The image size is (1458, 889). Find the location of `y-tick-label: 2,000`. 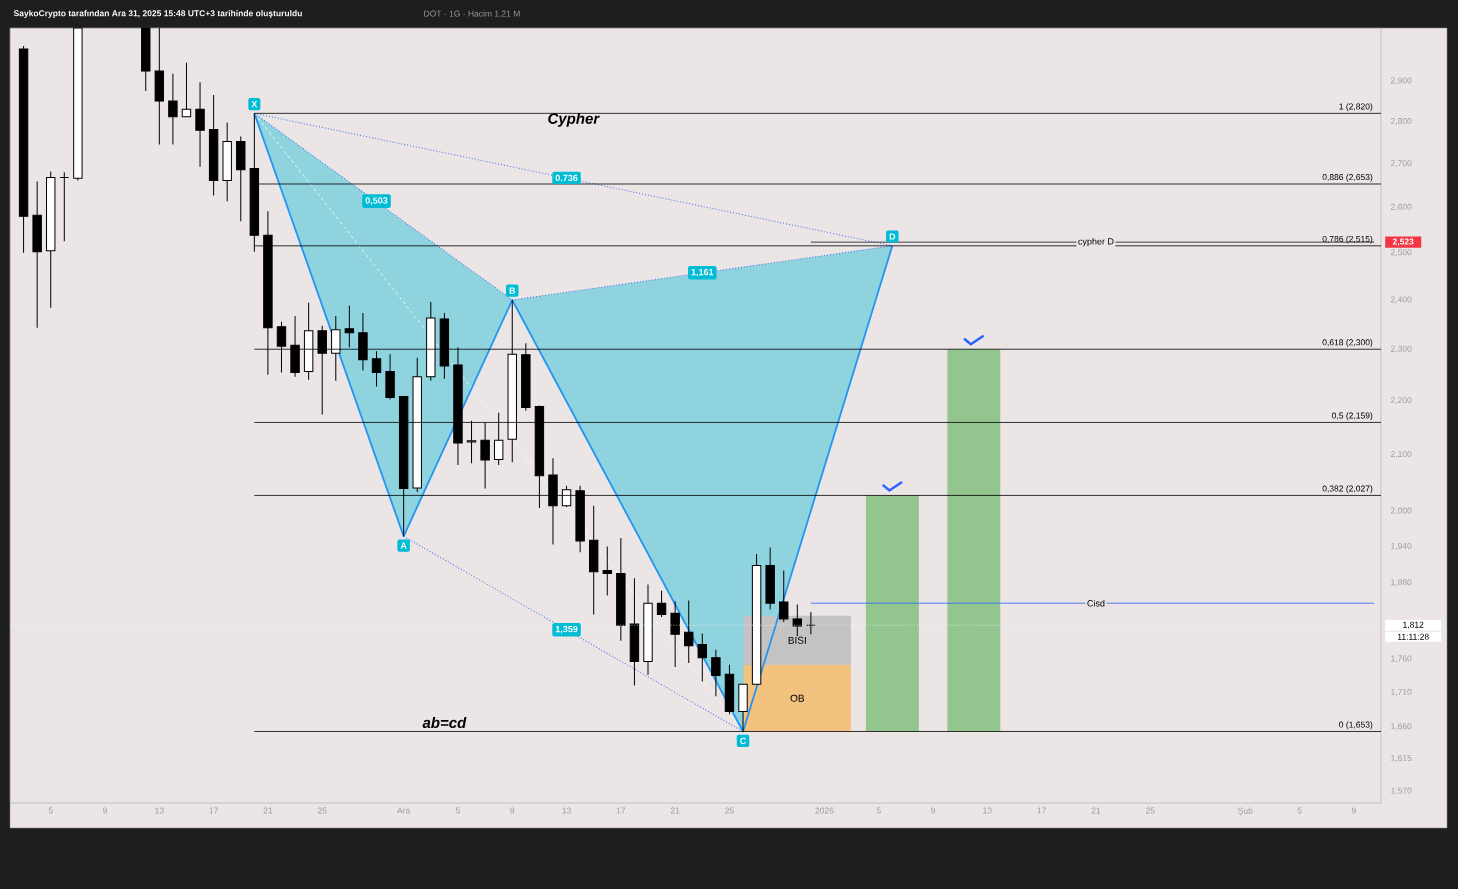

y-tick-label: 2,000 is located at coordinates (1401, 511).